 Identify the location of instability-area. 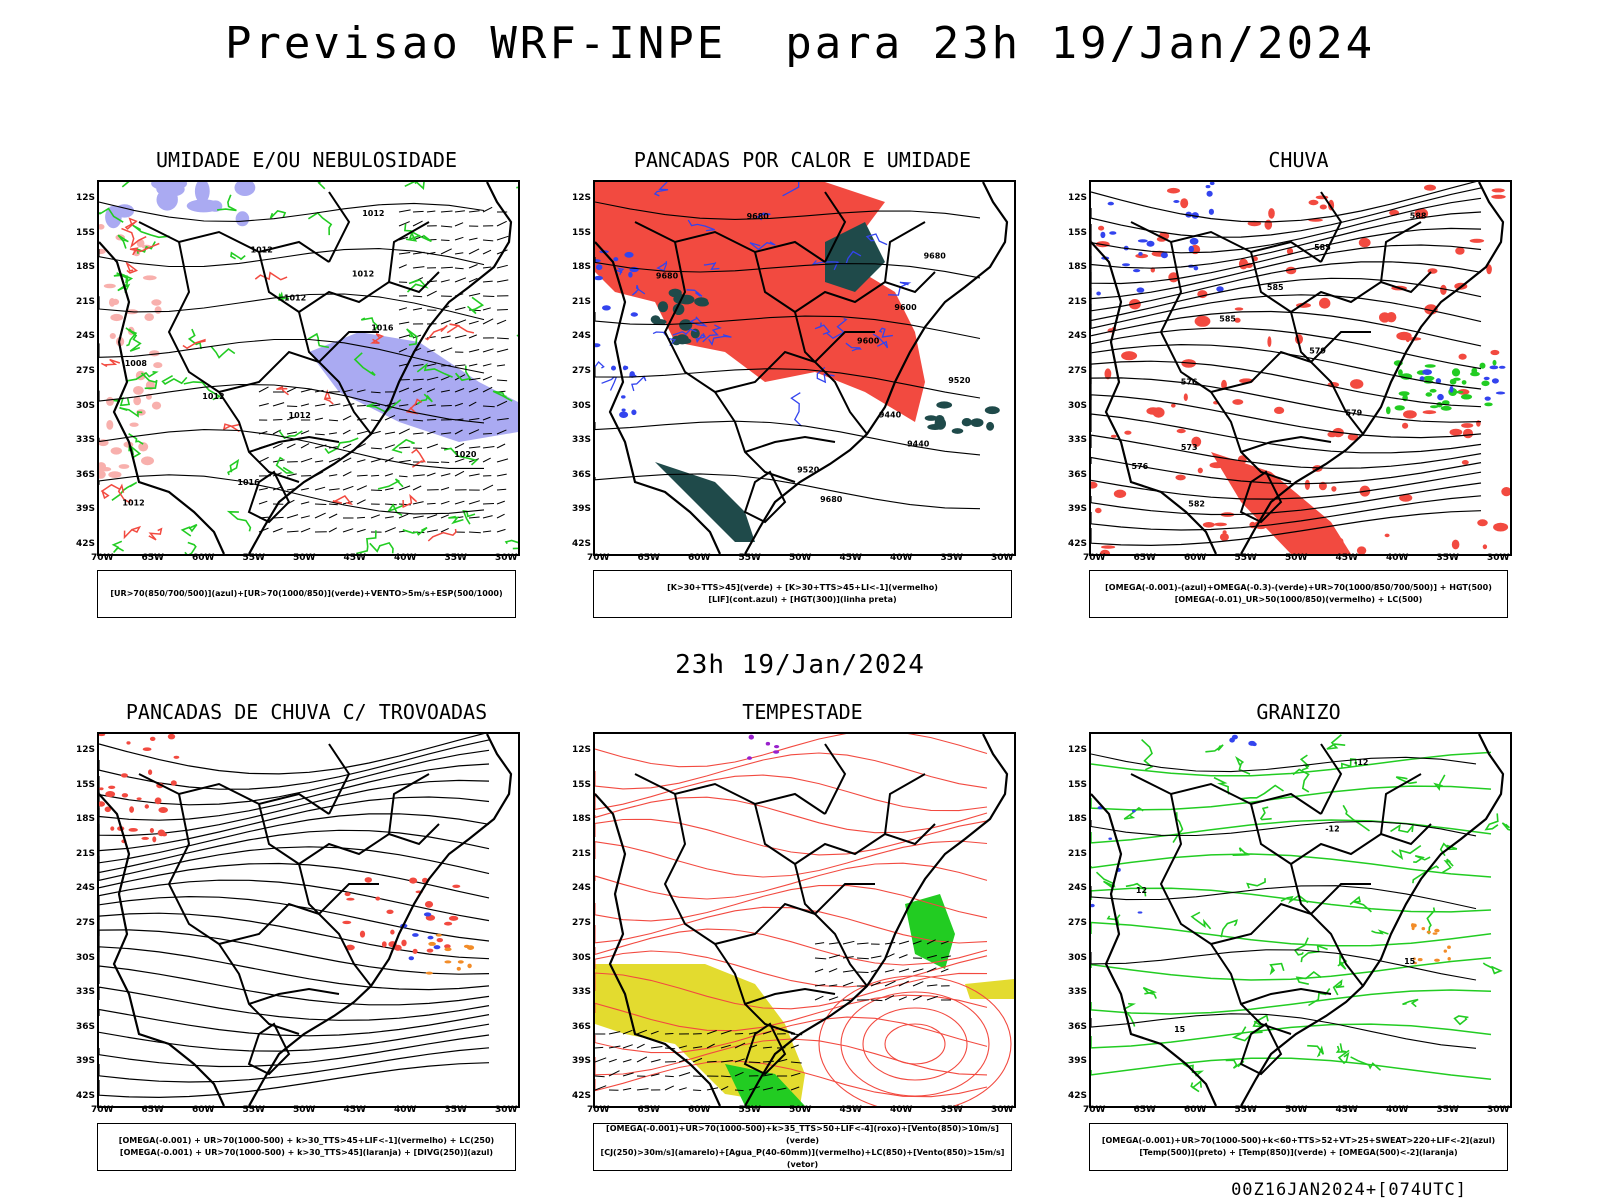
(931, 418).